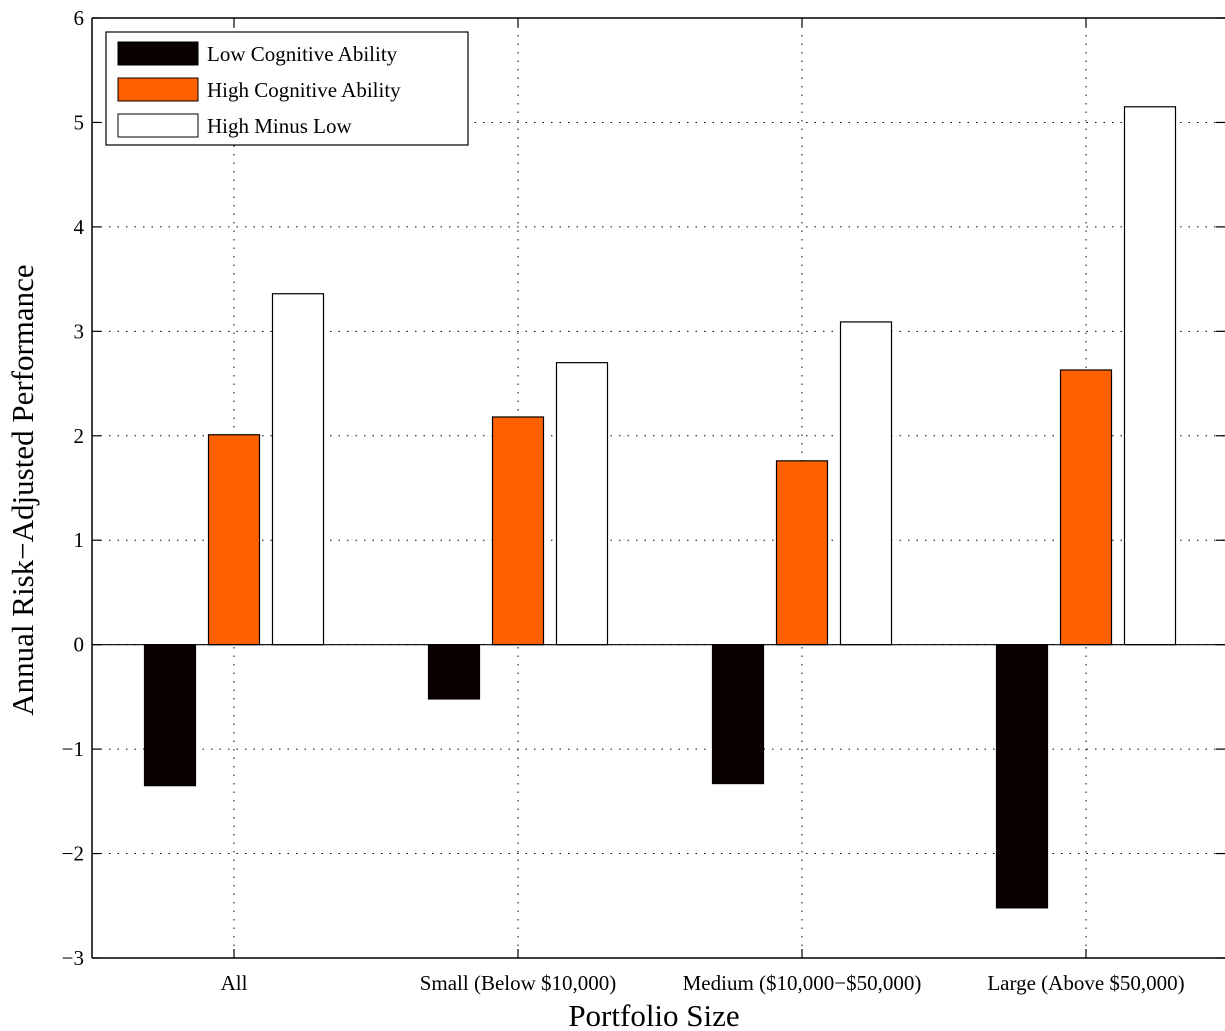 This screenshot has height=1031, width=1225. Describe the element at coordinates (158, 125) in the screenshot. I see `legend-swatch-diff` at that location.